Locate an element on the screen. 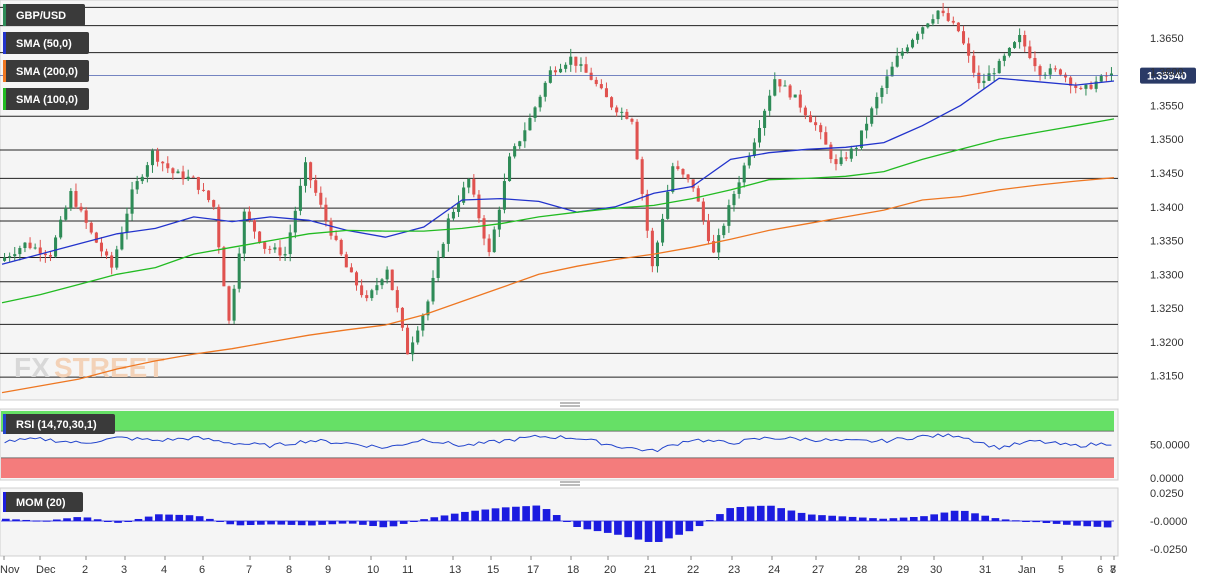 The height and width of the screenshot is (581, 1212). price-tick-label: 1.3300 is located at coordinates (1167, 275).